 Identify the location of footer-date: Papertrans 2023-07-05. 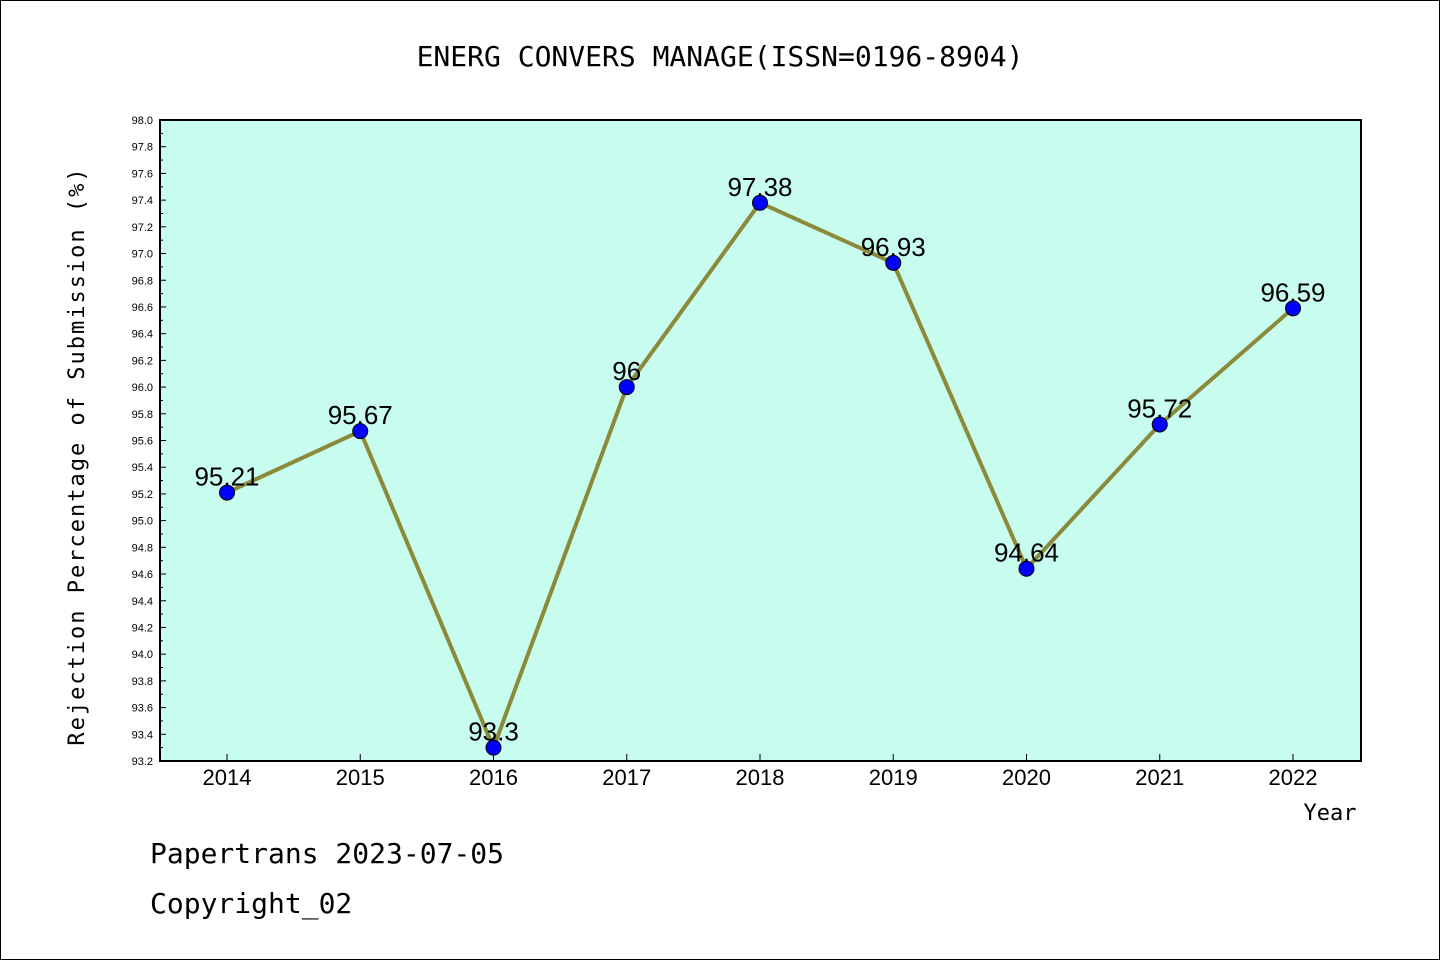
(327, 853).